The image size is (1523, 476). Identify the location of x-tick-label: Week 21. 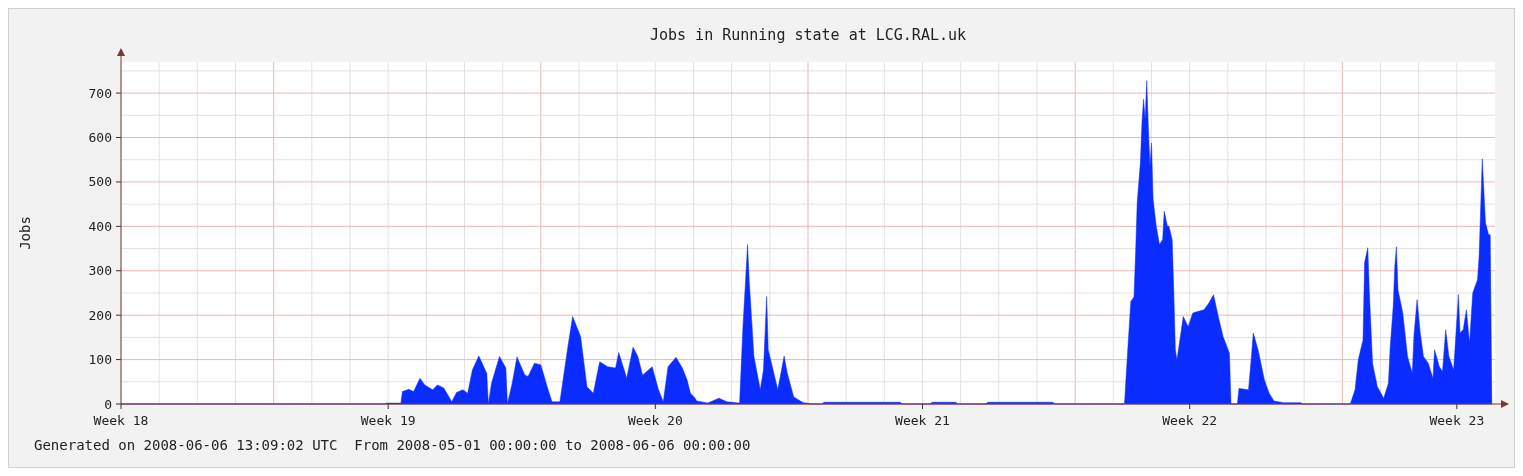
(922, 420).